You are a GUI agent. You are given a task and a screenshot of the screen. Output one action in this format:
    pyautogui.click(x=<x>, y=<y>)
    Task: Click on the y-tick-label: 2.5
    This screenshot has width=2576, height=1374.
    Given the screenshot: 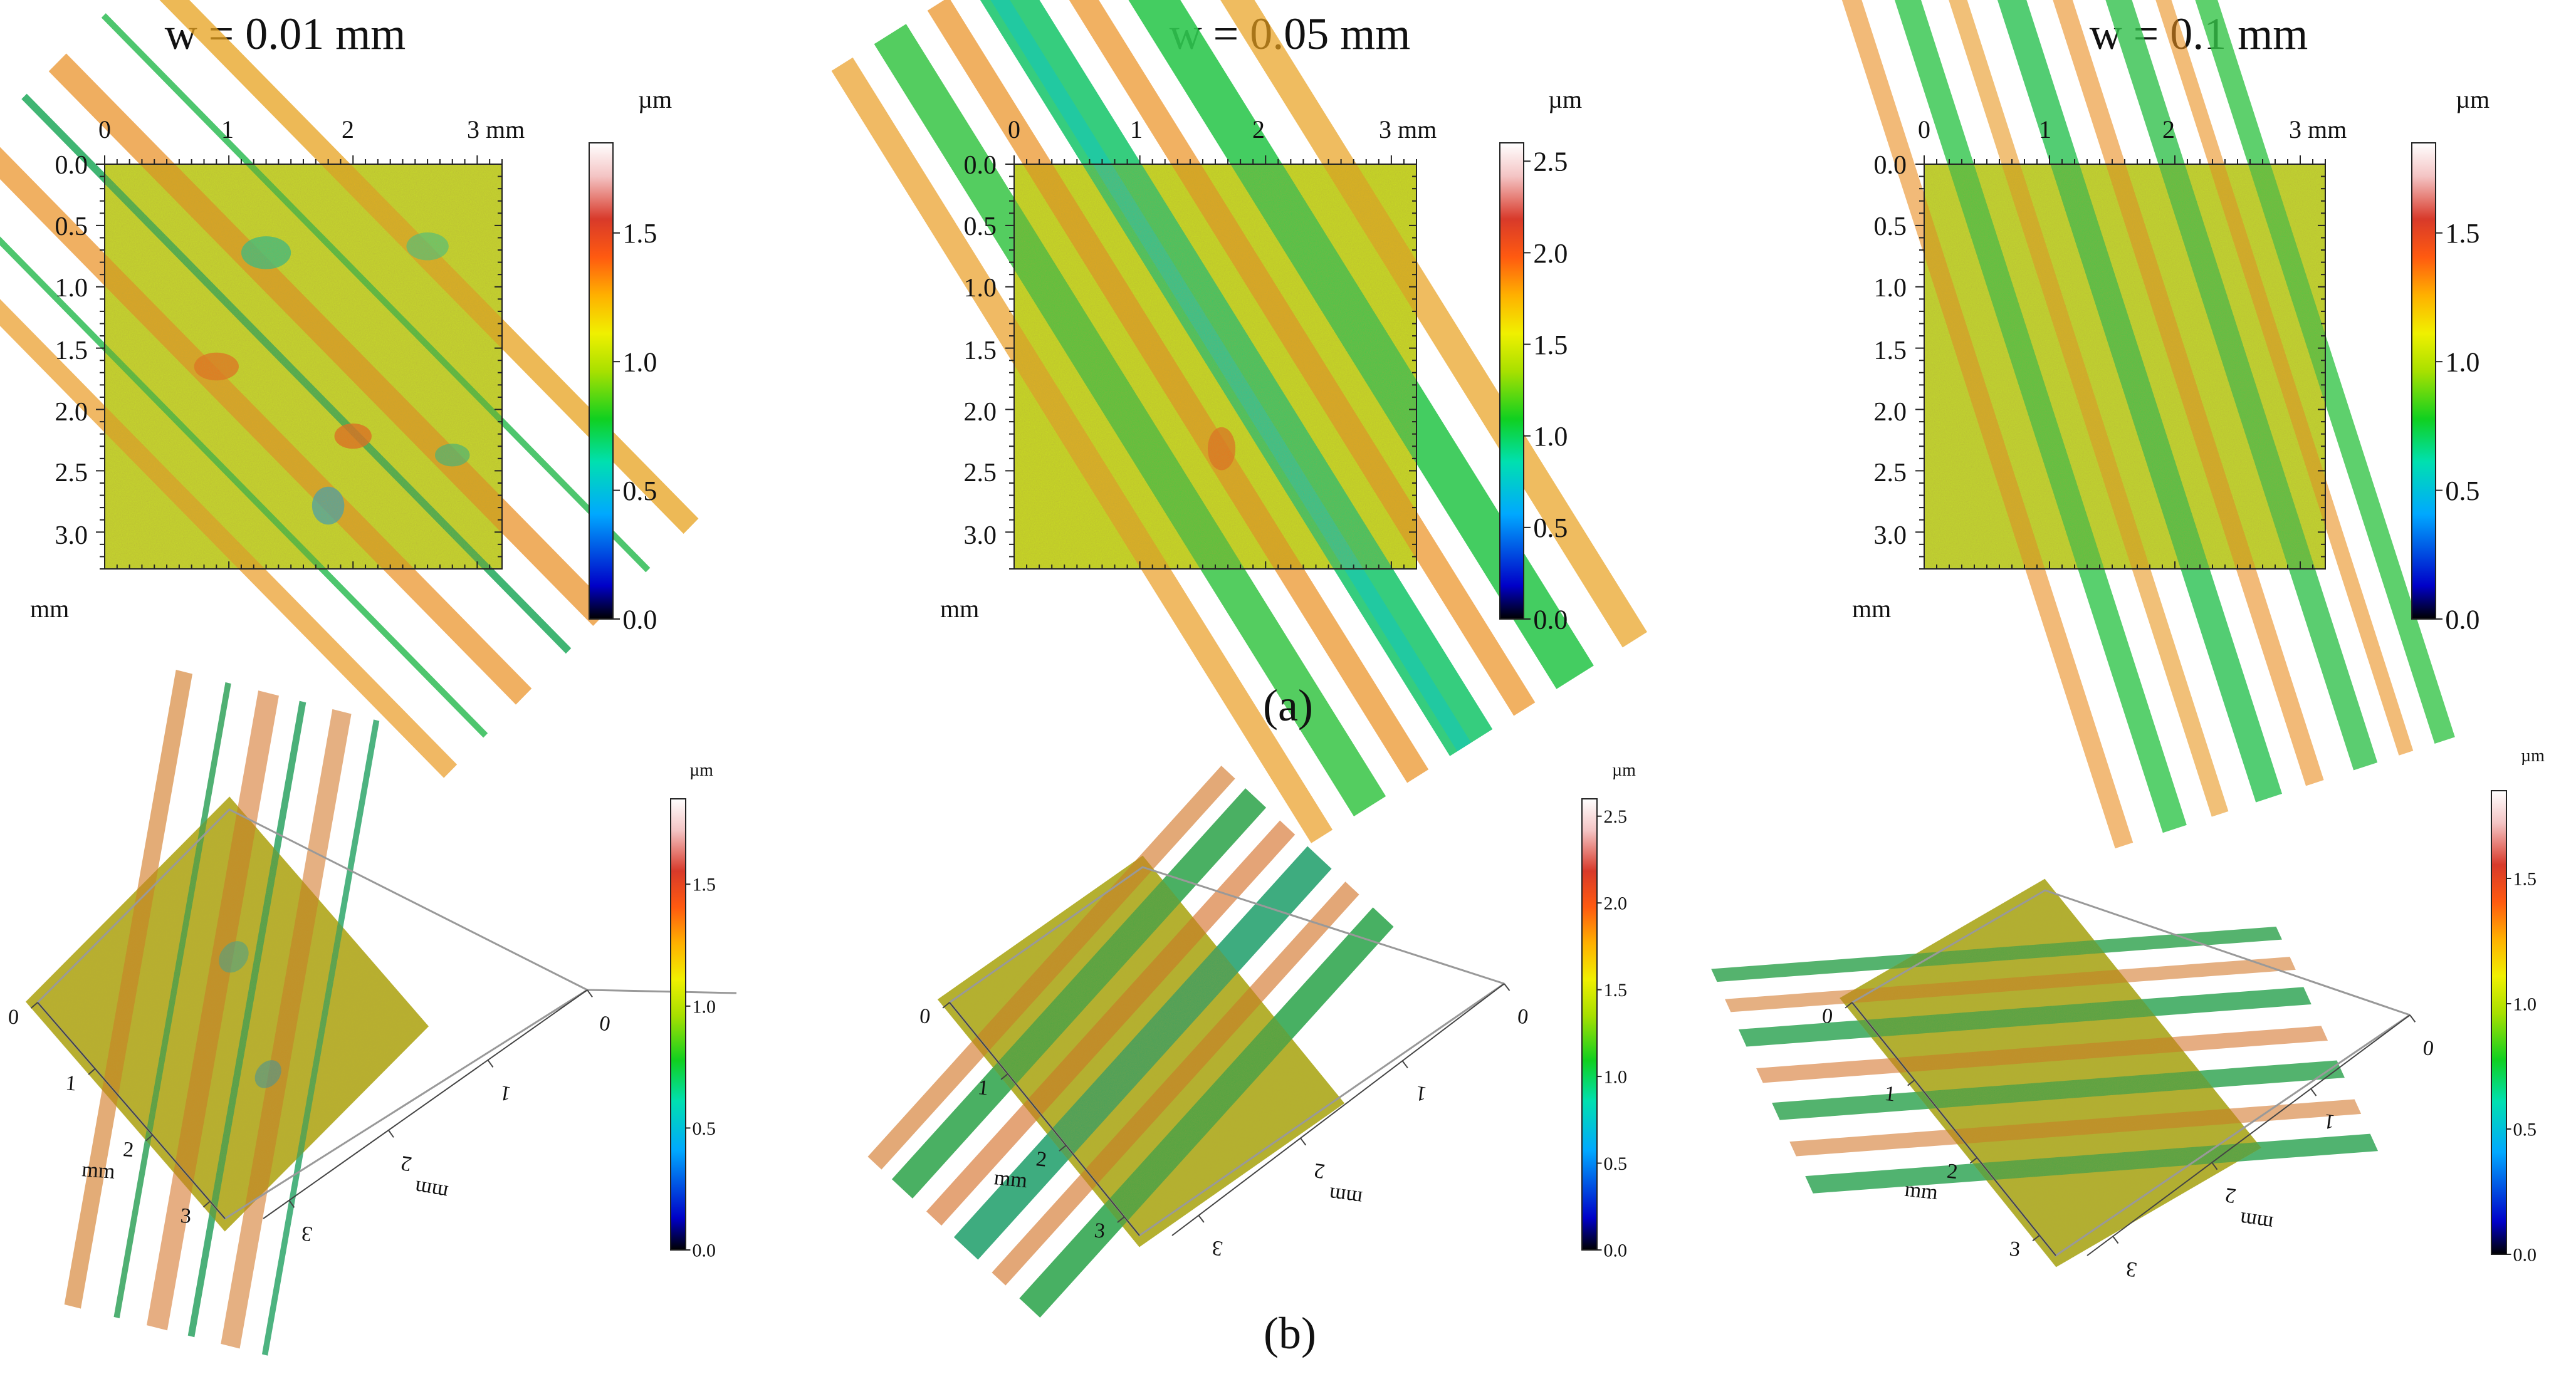 What is the action you would take?
    pyautogui.click(x=980, y=473)
    